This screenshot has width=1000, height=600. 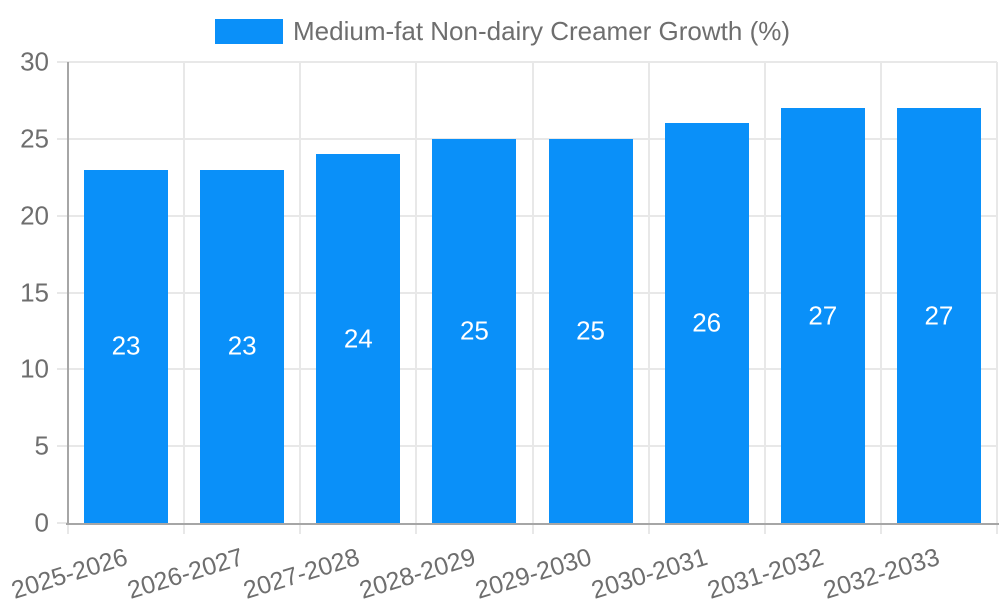 I want to click on x-axis-line, so click(x=532, y=524).